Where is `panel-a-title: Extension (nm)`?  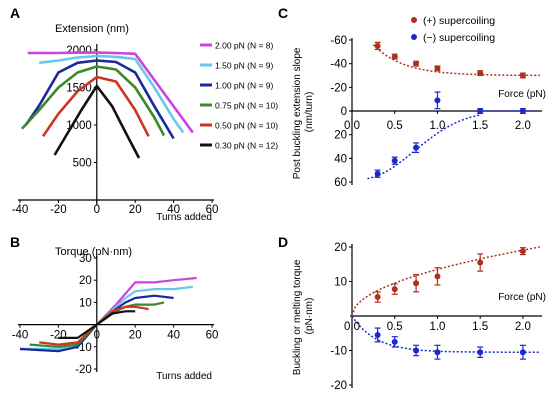 panel-a-title: Extension (nm) is located at coordinates (92, 29).